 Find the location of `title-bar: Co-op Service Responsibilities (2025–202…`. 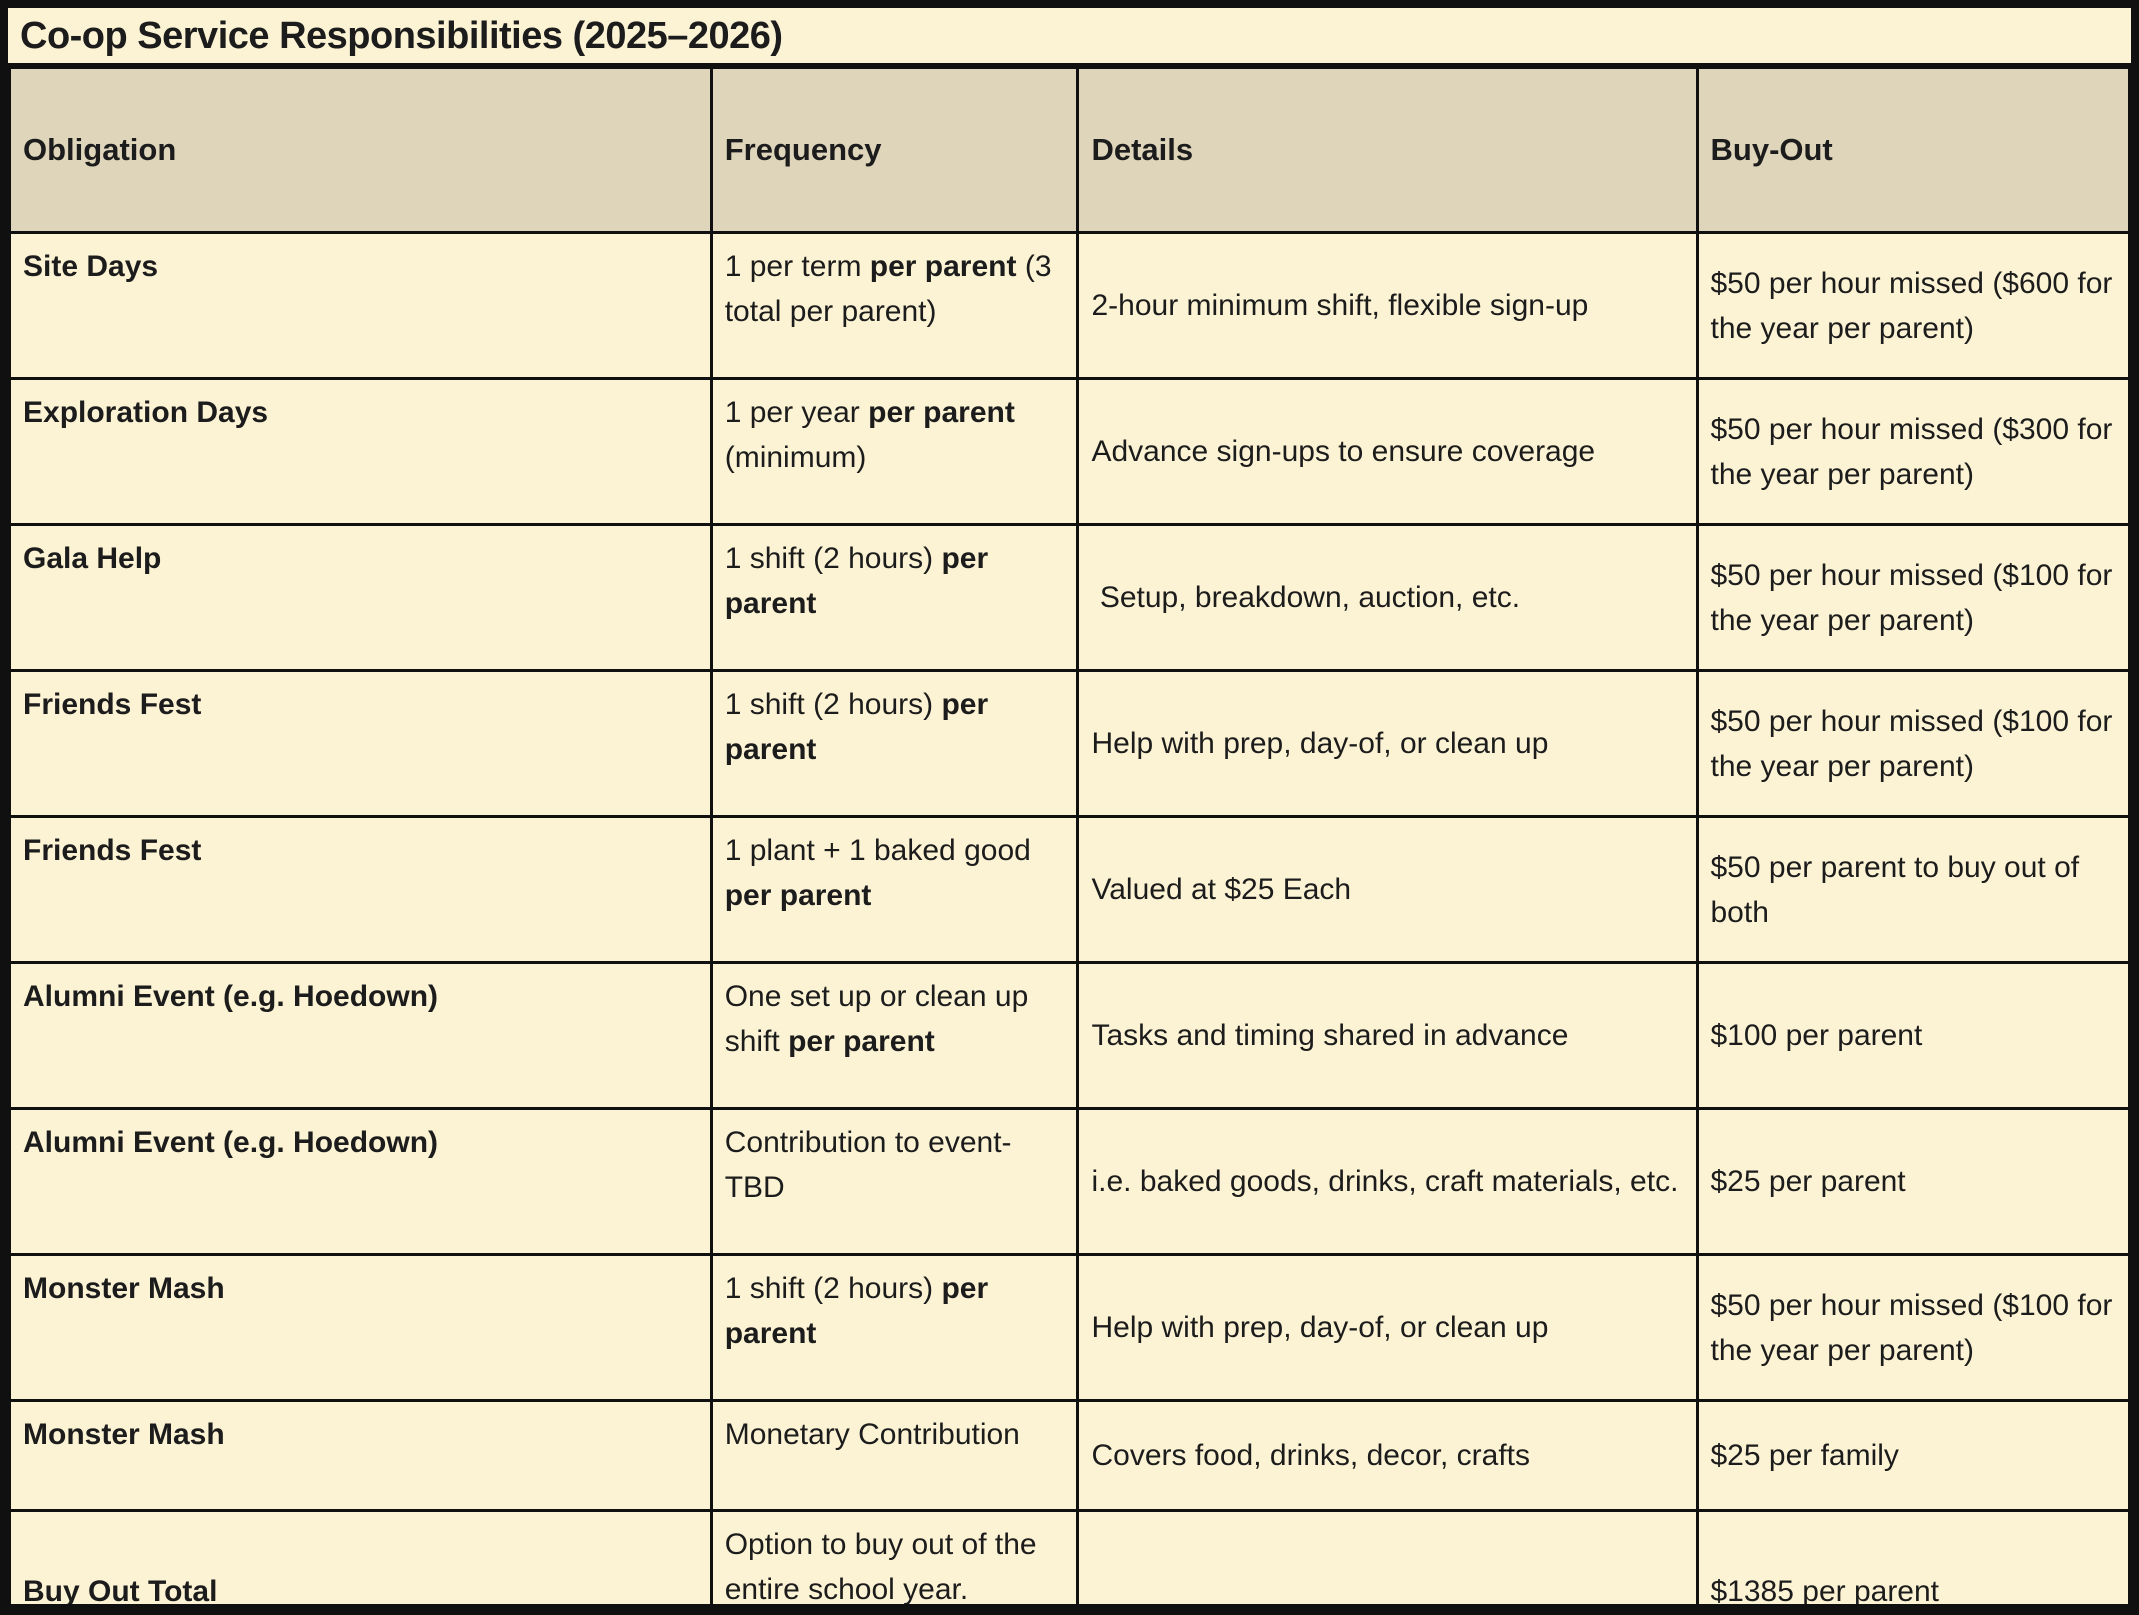

title-bar: Co-op Service Responsibilities (2025–202… is located at coordinates (1069, 37).